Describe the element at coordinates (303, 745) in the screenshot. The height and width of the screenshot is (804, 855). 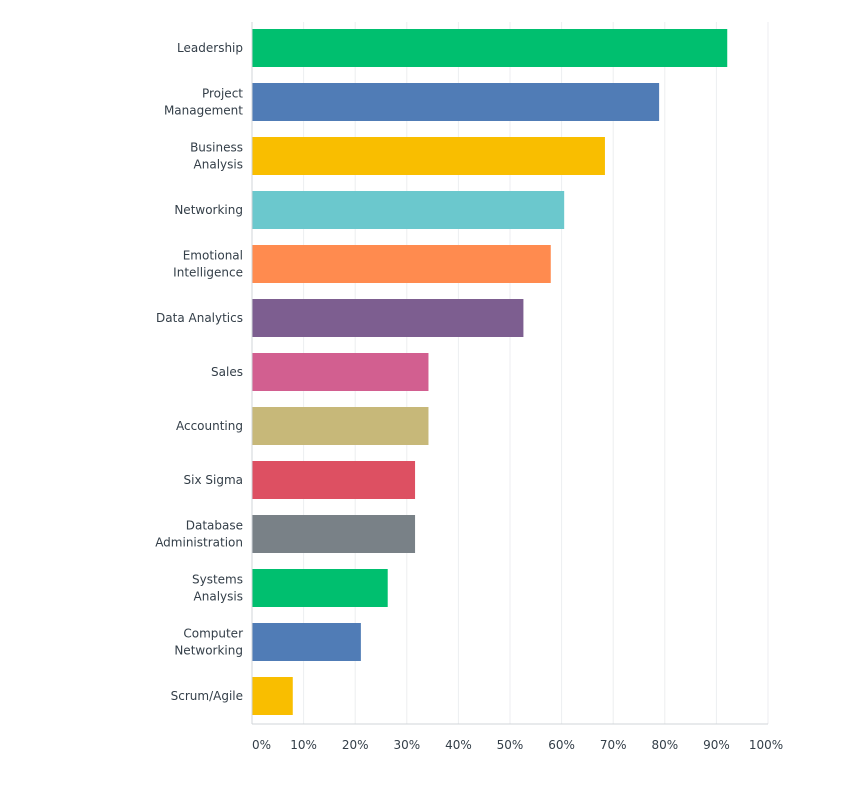
I see `x-tick-label: 10%` at that location.